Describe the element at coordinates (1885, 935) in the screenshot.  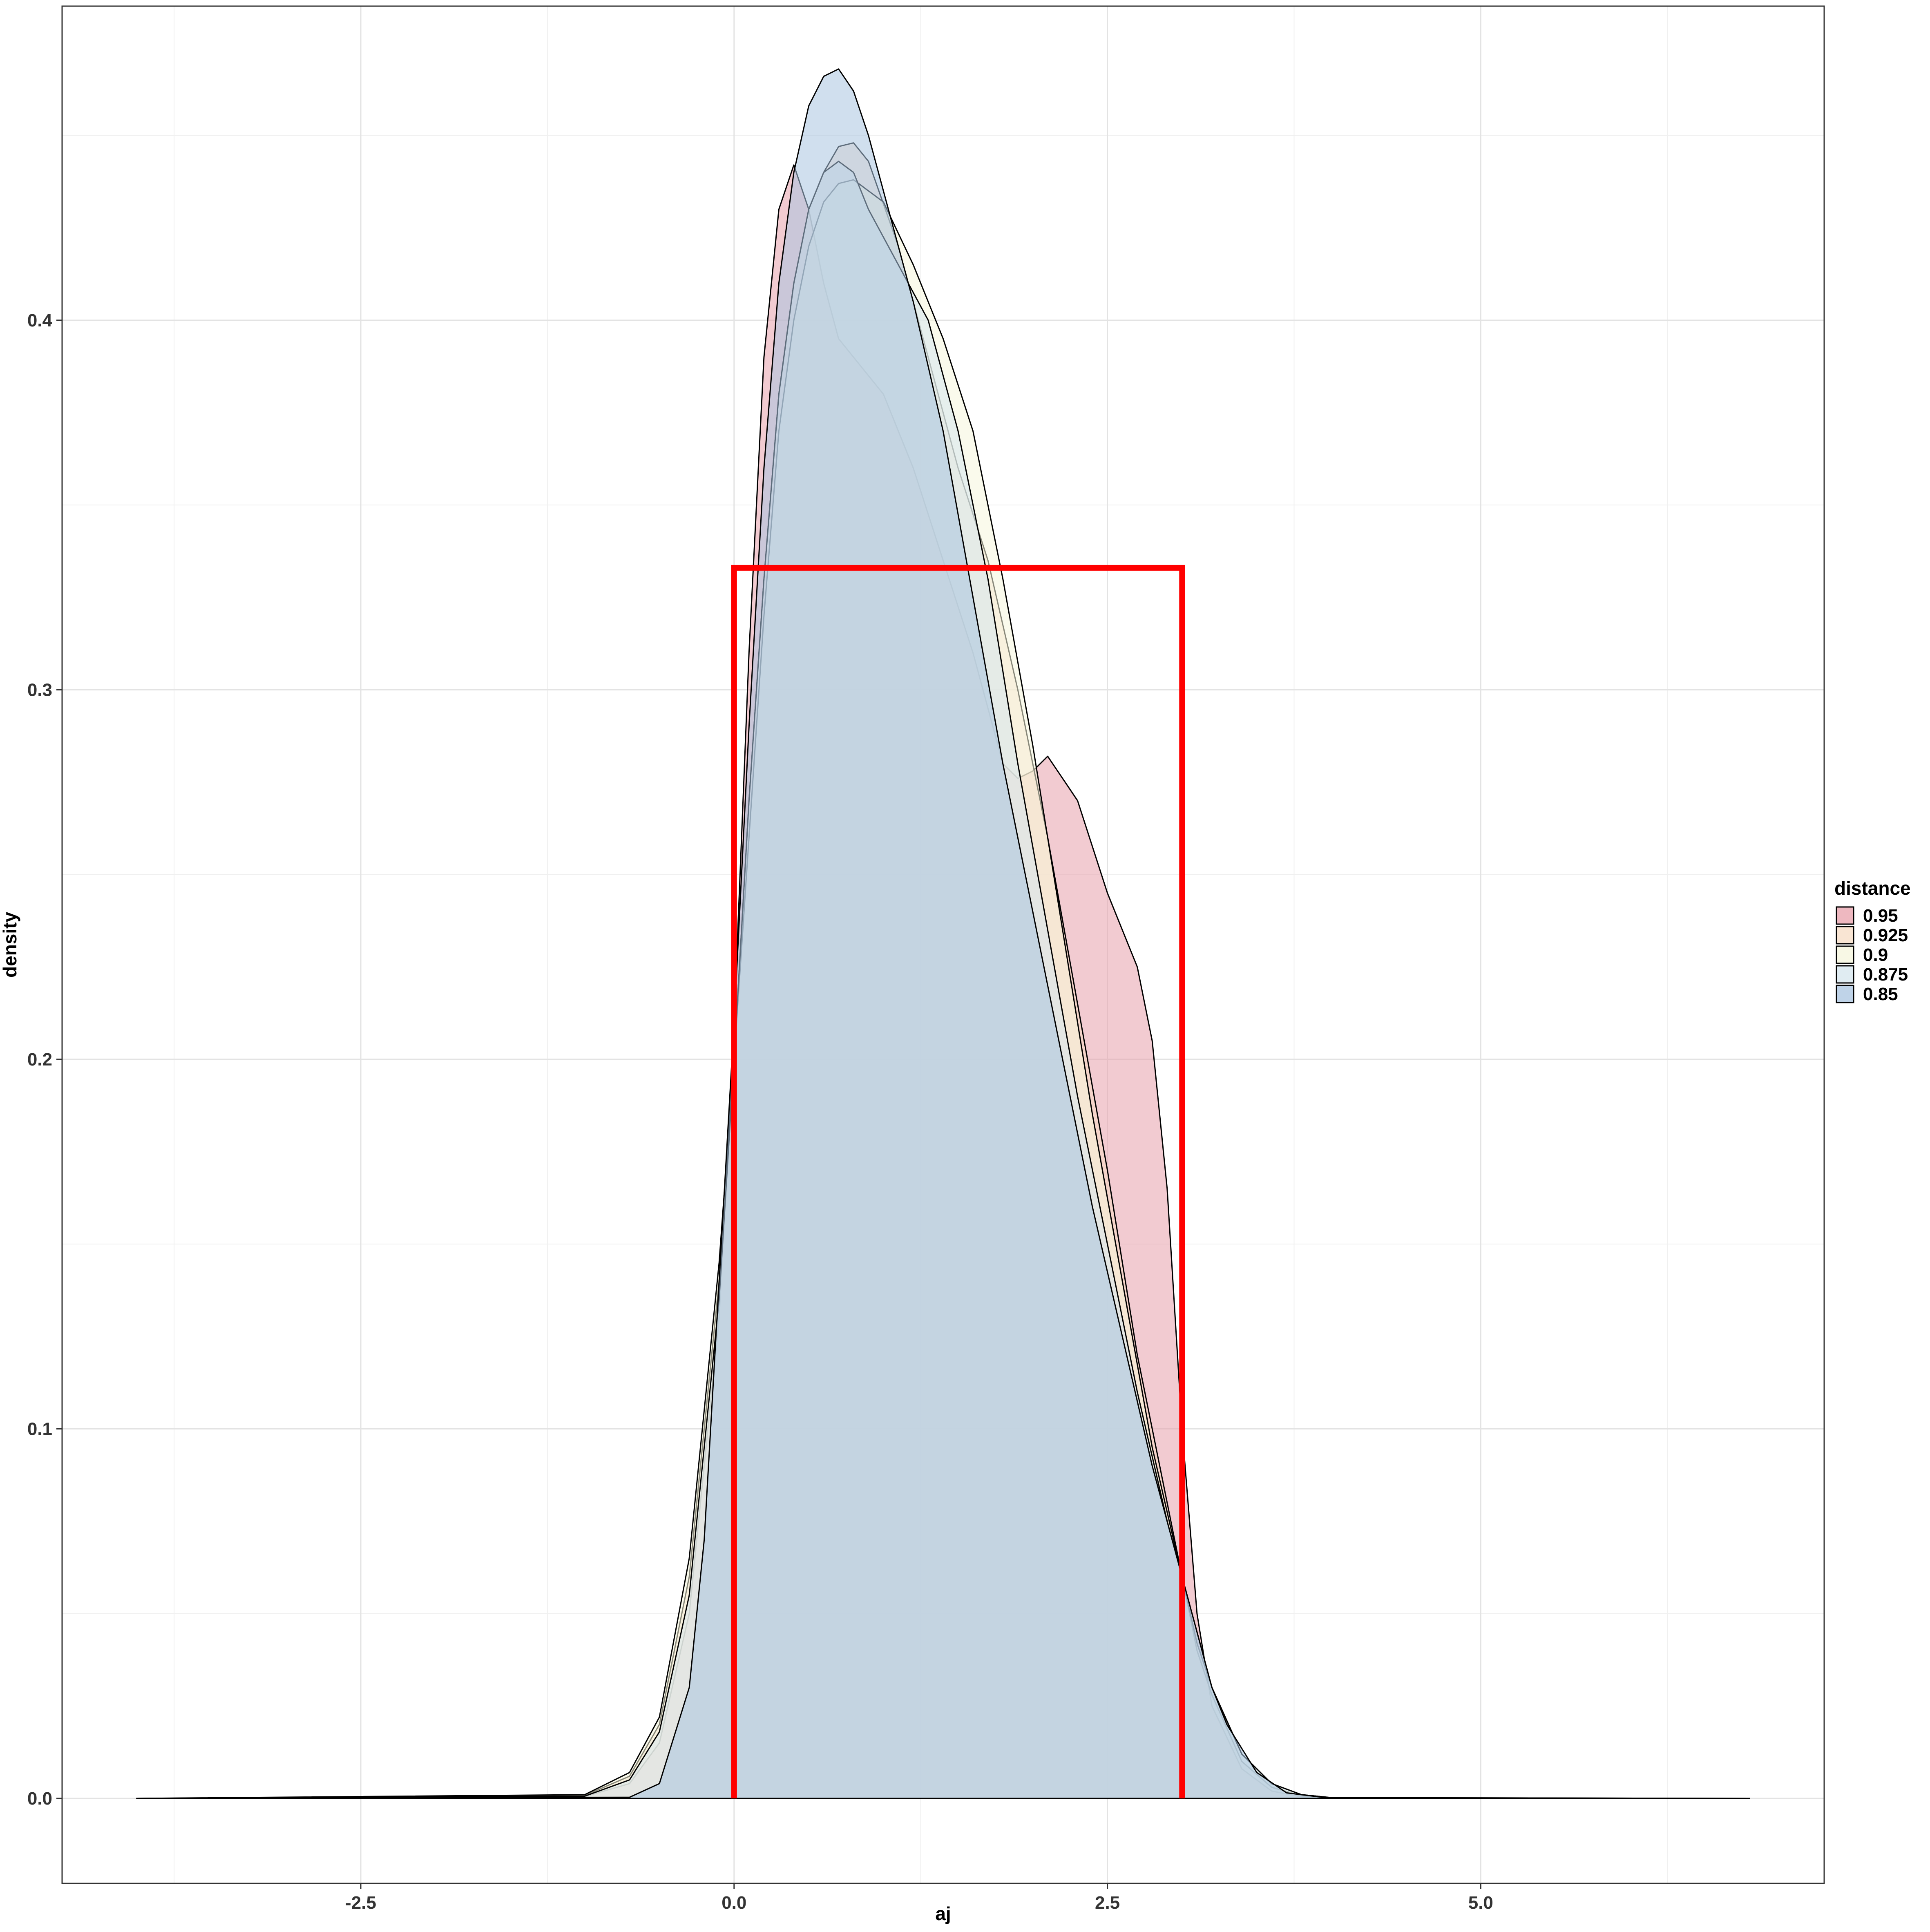
I see `legend-label: 0.925` at that location.